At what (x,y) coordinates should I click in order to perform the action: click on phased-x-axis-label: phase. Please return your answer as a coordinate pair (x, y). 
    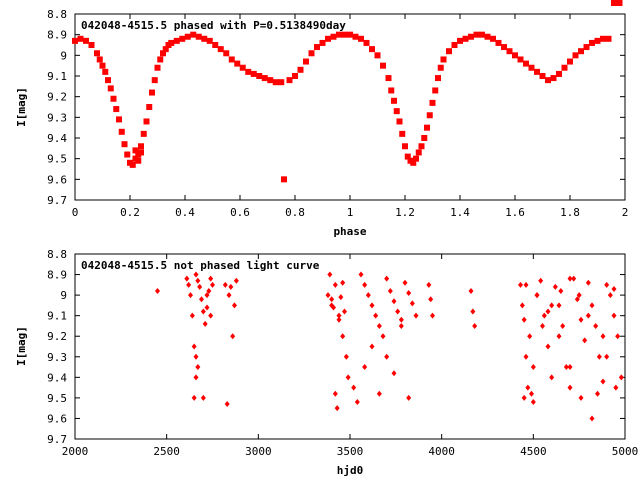
    Looking at the image, I should click on (349, 231).